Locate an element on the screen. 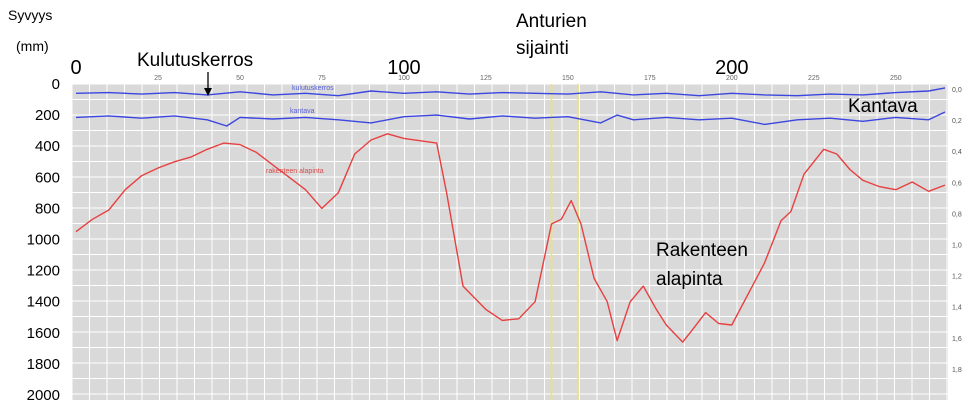 Image resolution: width=978 pixels, height=407 pixels. y-tick-labels: 0 200 400 600 800 1000 1200 1400 1600 1800 2000 is located at coordinates (43, 240).